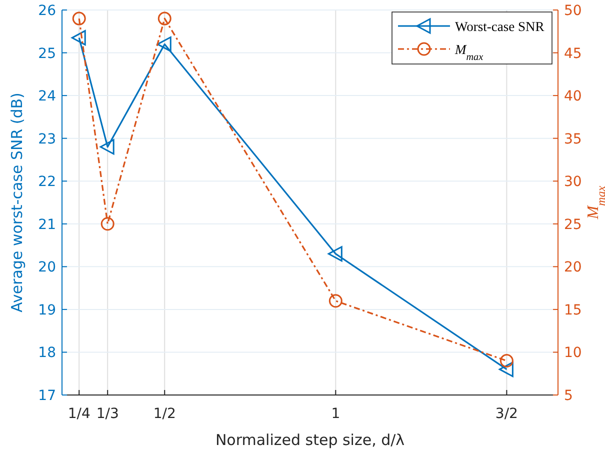 This screenshot has width=605, height=455. What do you see at coordinates (573, 268) in the screenshot?
I see `y2-tick-label: 20` at bounding box center [573, 268].